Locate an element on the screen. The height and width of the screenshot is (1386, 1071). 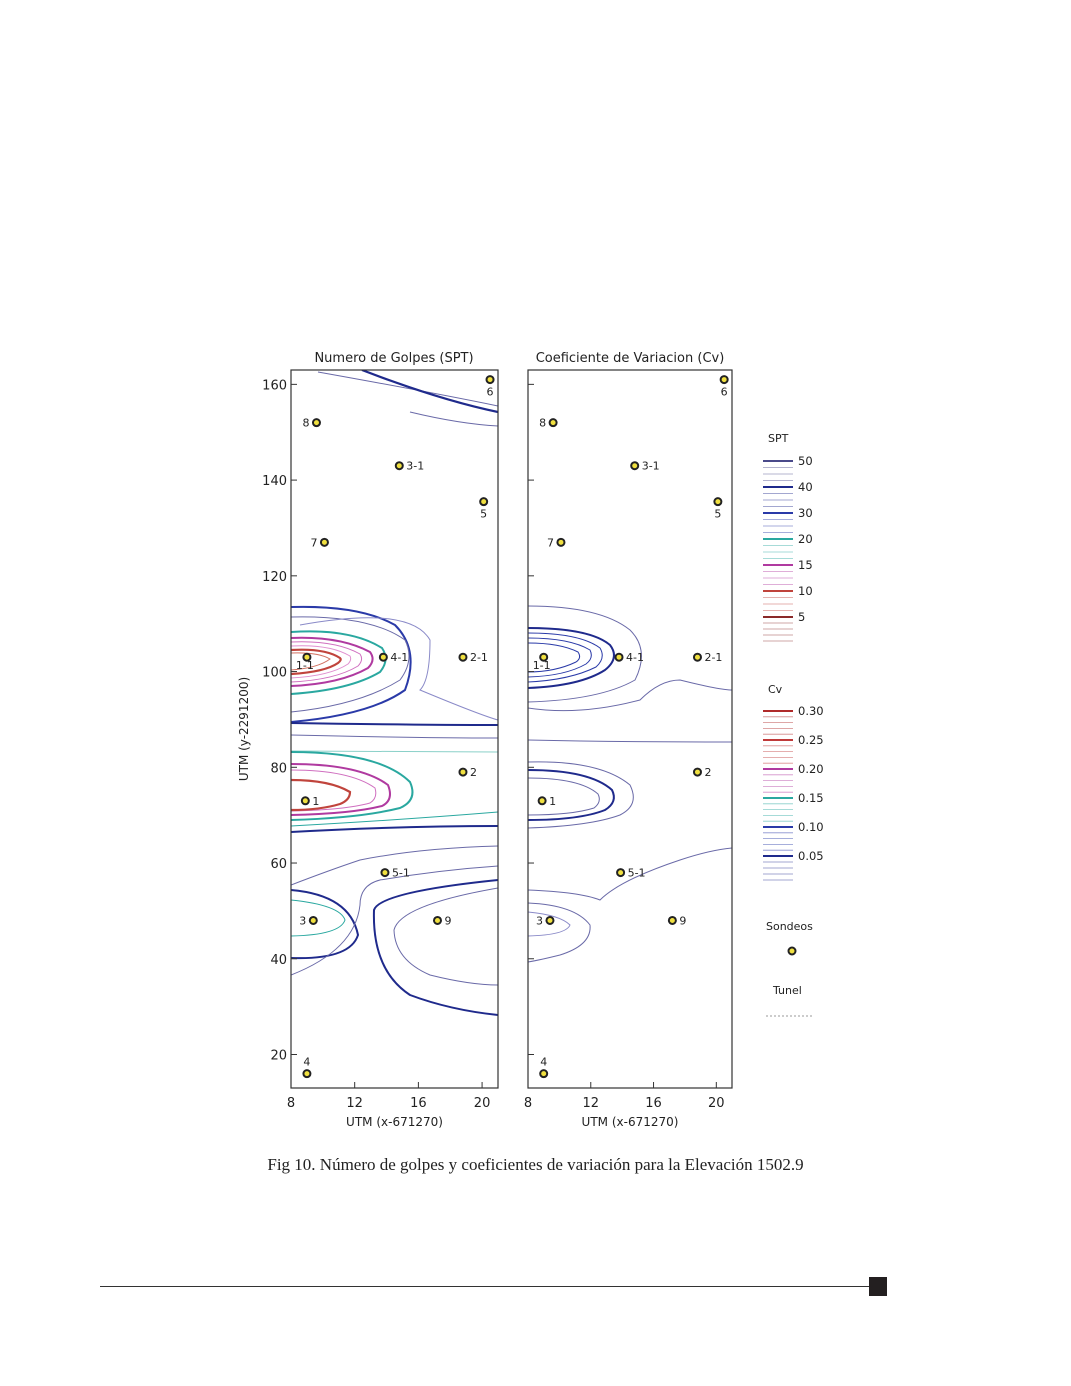
legend-cv-title: Cv is located at coordinates (775, 689).